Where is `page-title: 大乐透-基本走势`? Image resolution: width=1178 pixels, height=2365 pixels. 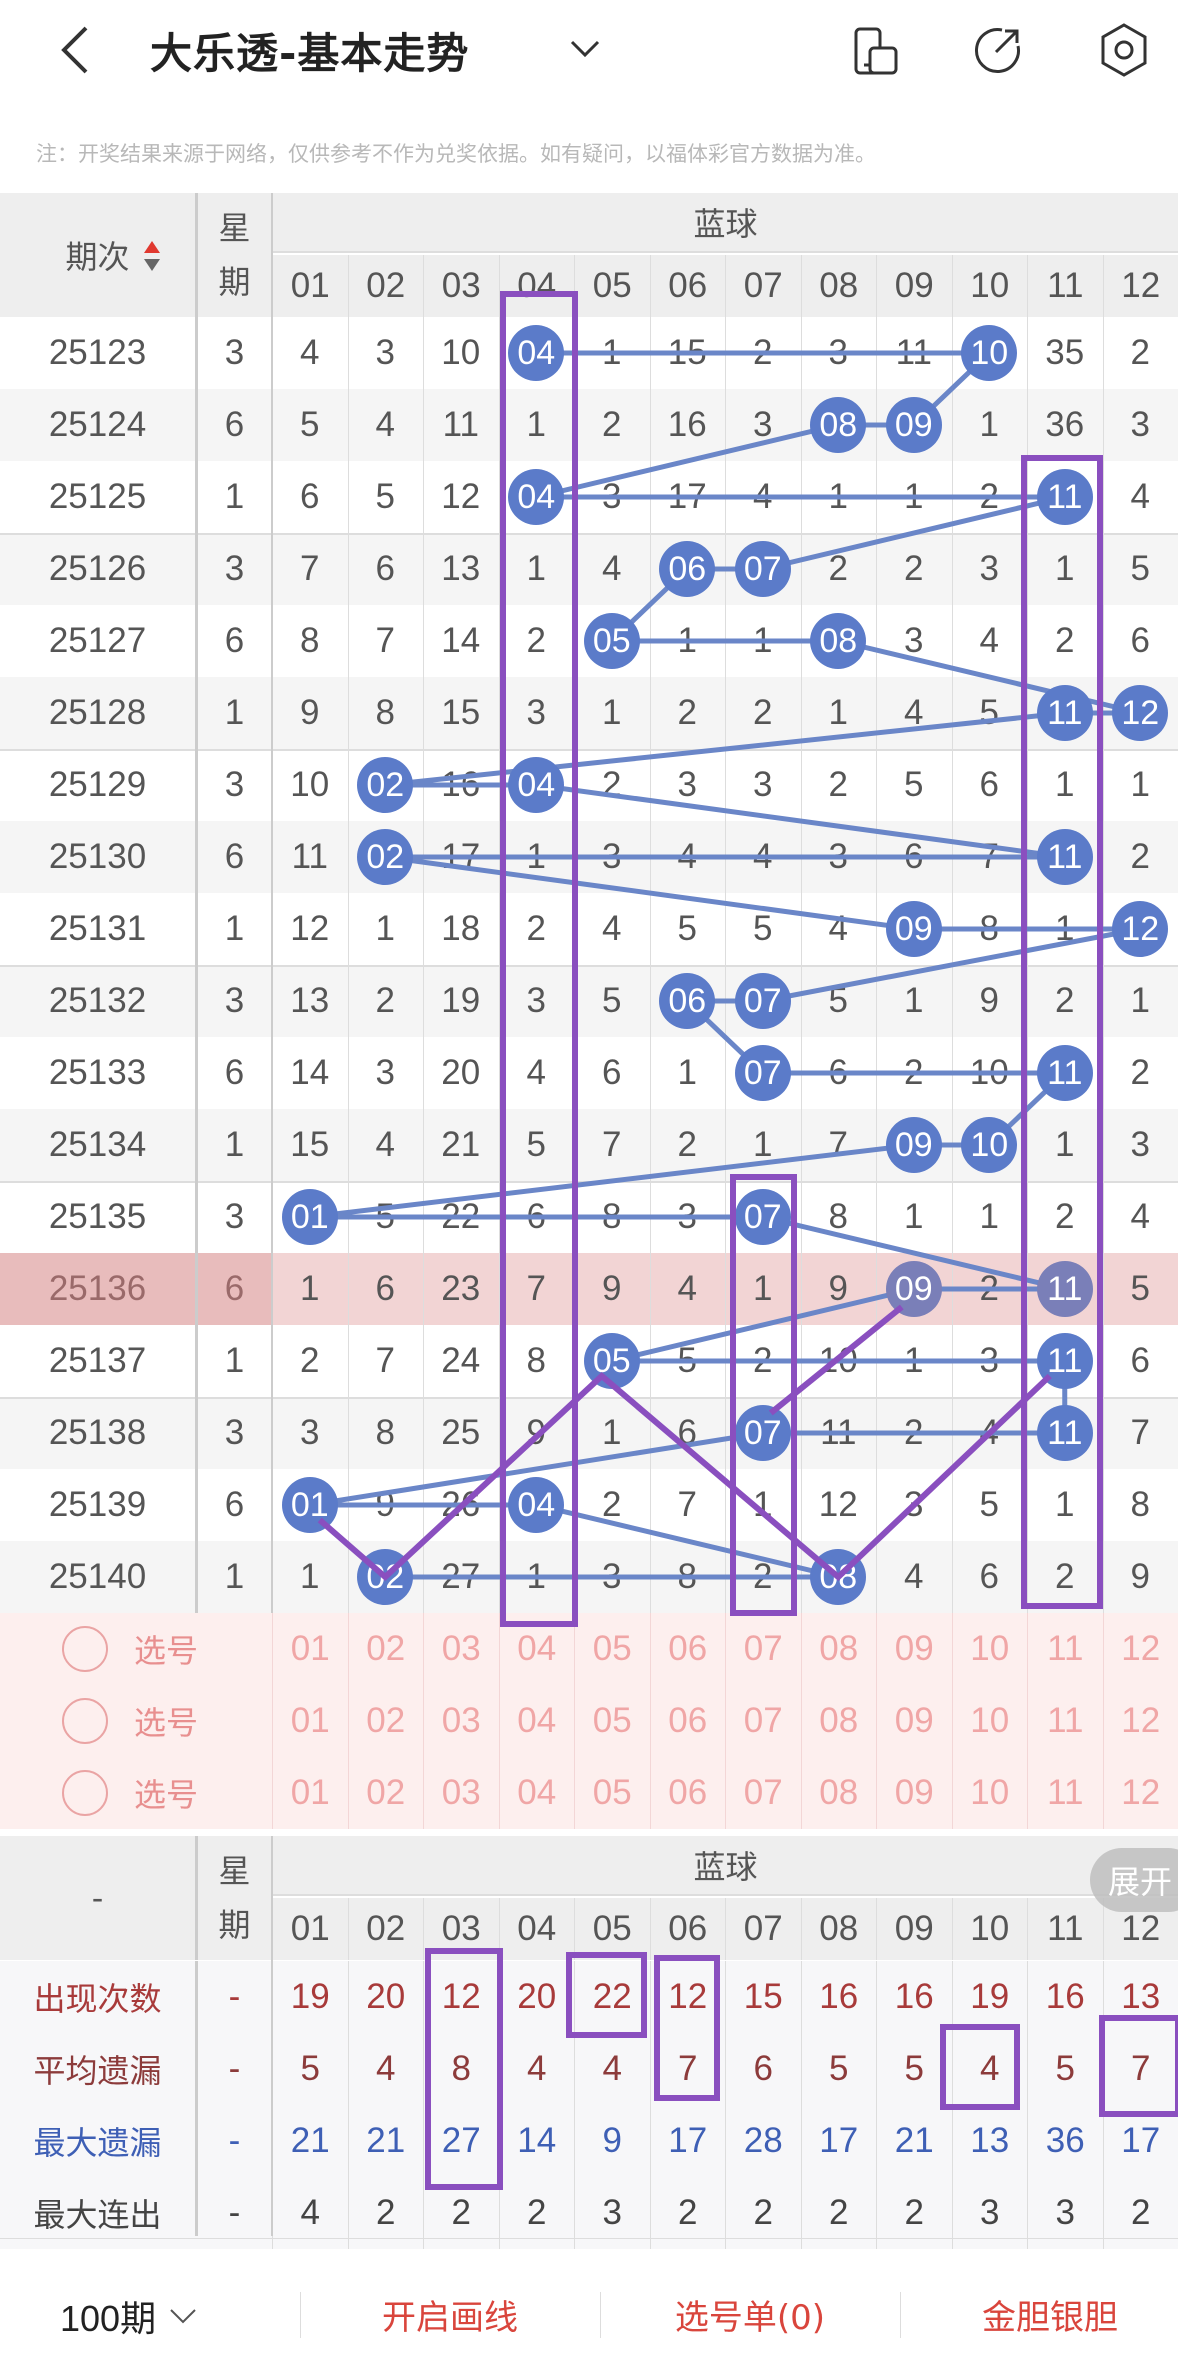 page-title: 大乐透-基本走势 is located at coordinates (310, 53).